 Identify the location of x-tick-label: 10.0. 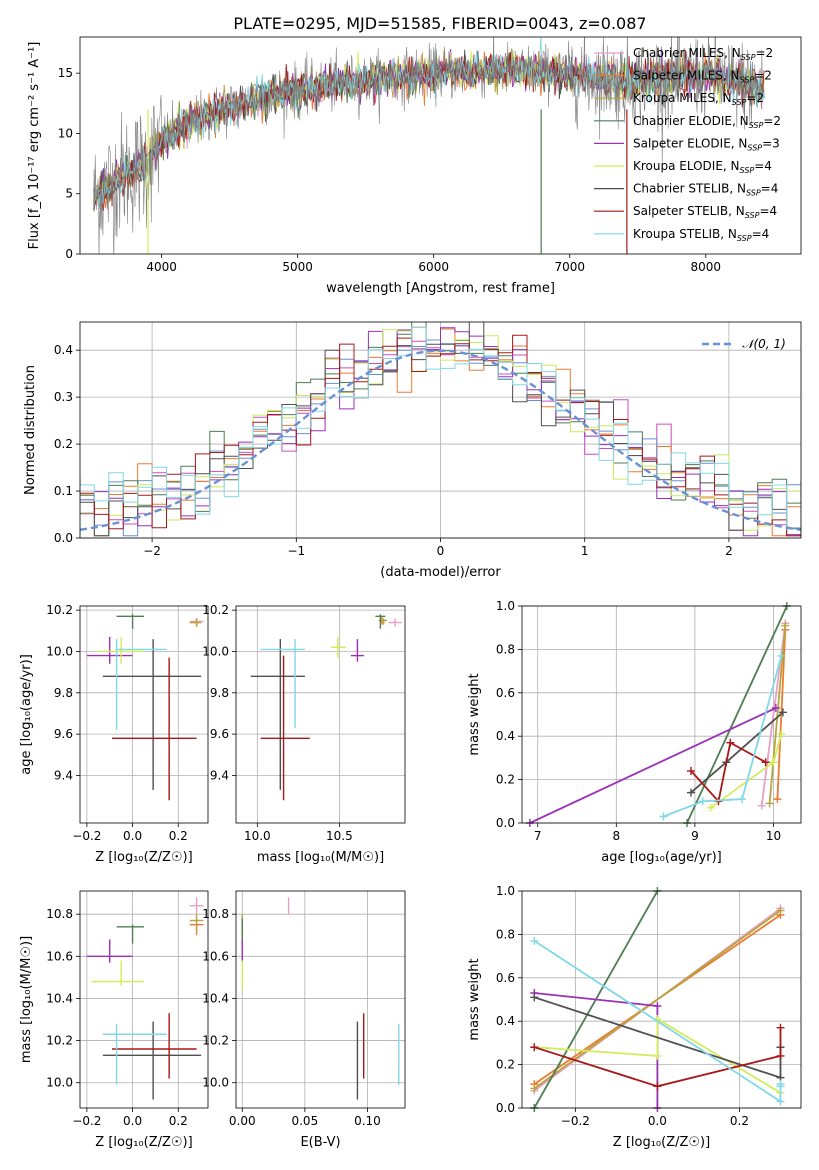
(257, 836).